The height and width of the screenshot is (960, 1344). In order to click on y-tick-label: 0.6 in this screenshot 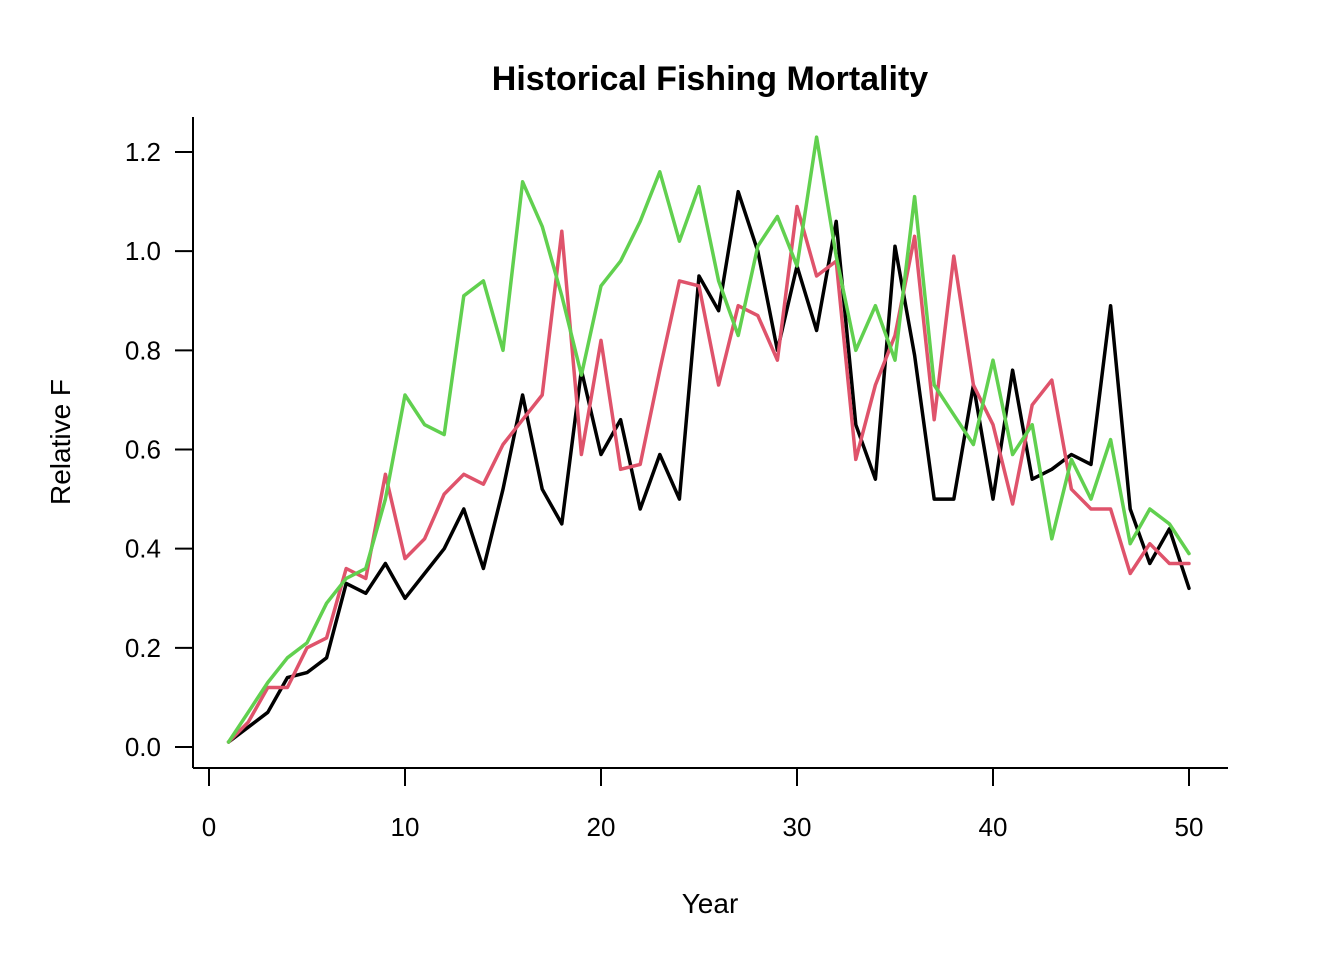, I will do `click(143, 450)`.